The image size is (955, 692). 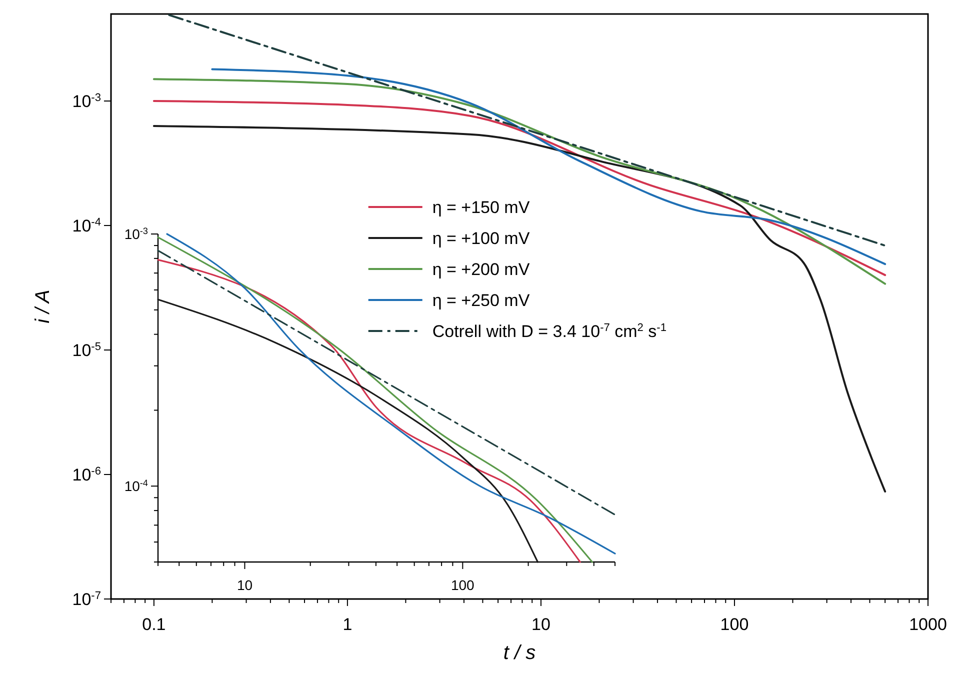 I want to click on y-tick-label: 10$^{-6}$, so click(x=86, y=474).